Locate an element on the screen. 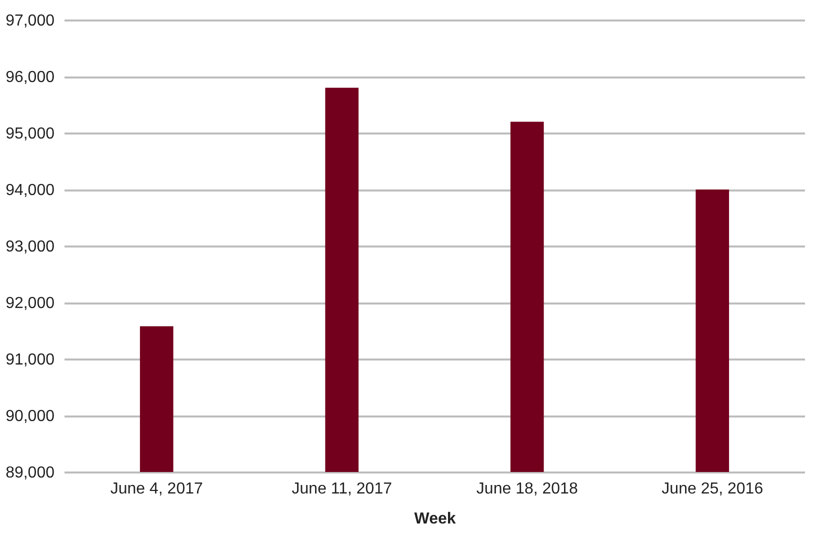 This screenshot has height=553, width=831. y-tick-label: 91,000 is located at coordinates (30, 360).